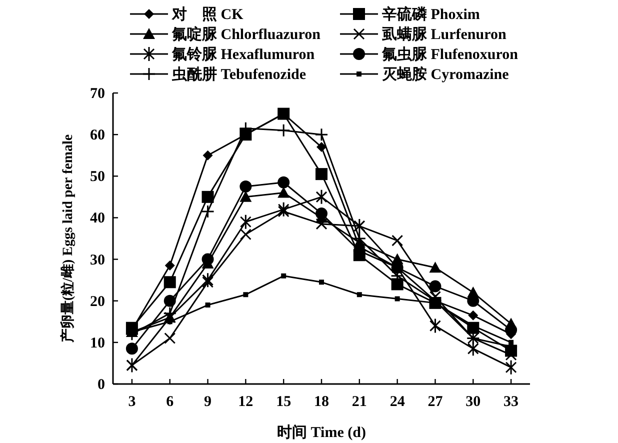 This screenshot has height=443, width=618. Describe the element at coordinates (97, 218) in the screenshot. I see `y-tick-label: 40` at that location.